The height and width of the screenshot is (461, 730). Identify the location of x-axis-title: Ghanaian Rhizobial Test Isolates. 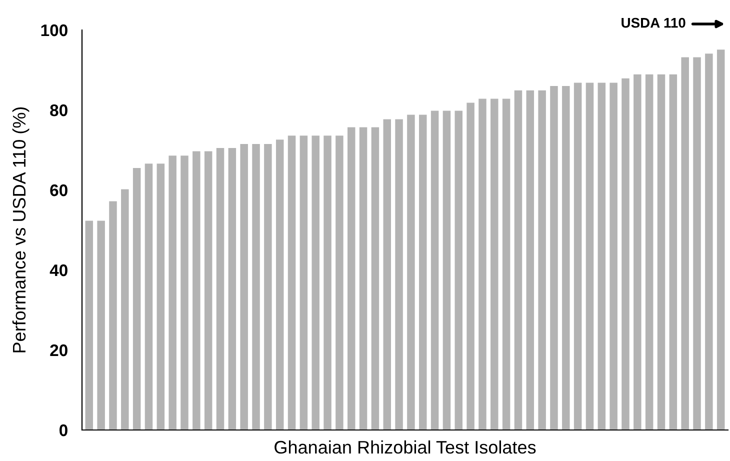
(405, 447).